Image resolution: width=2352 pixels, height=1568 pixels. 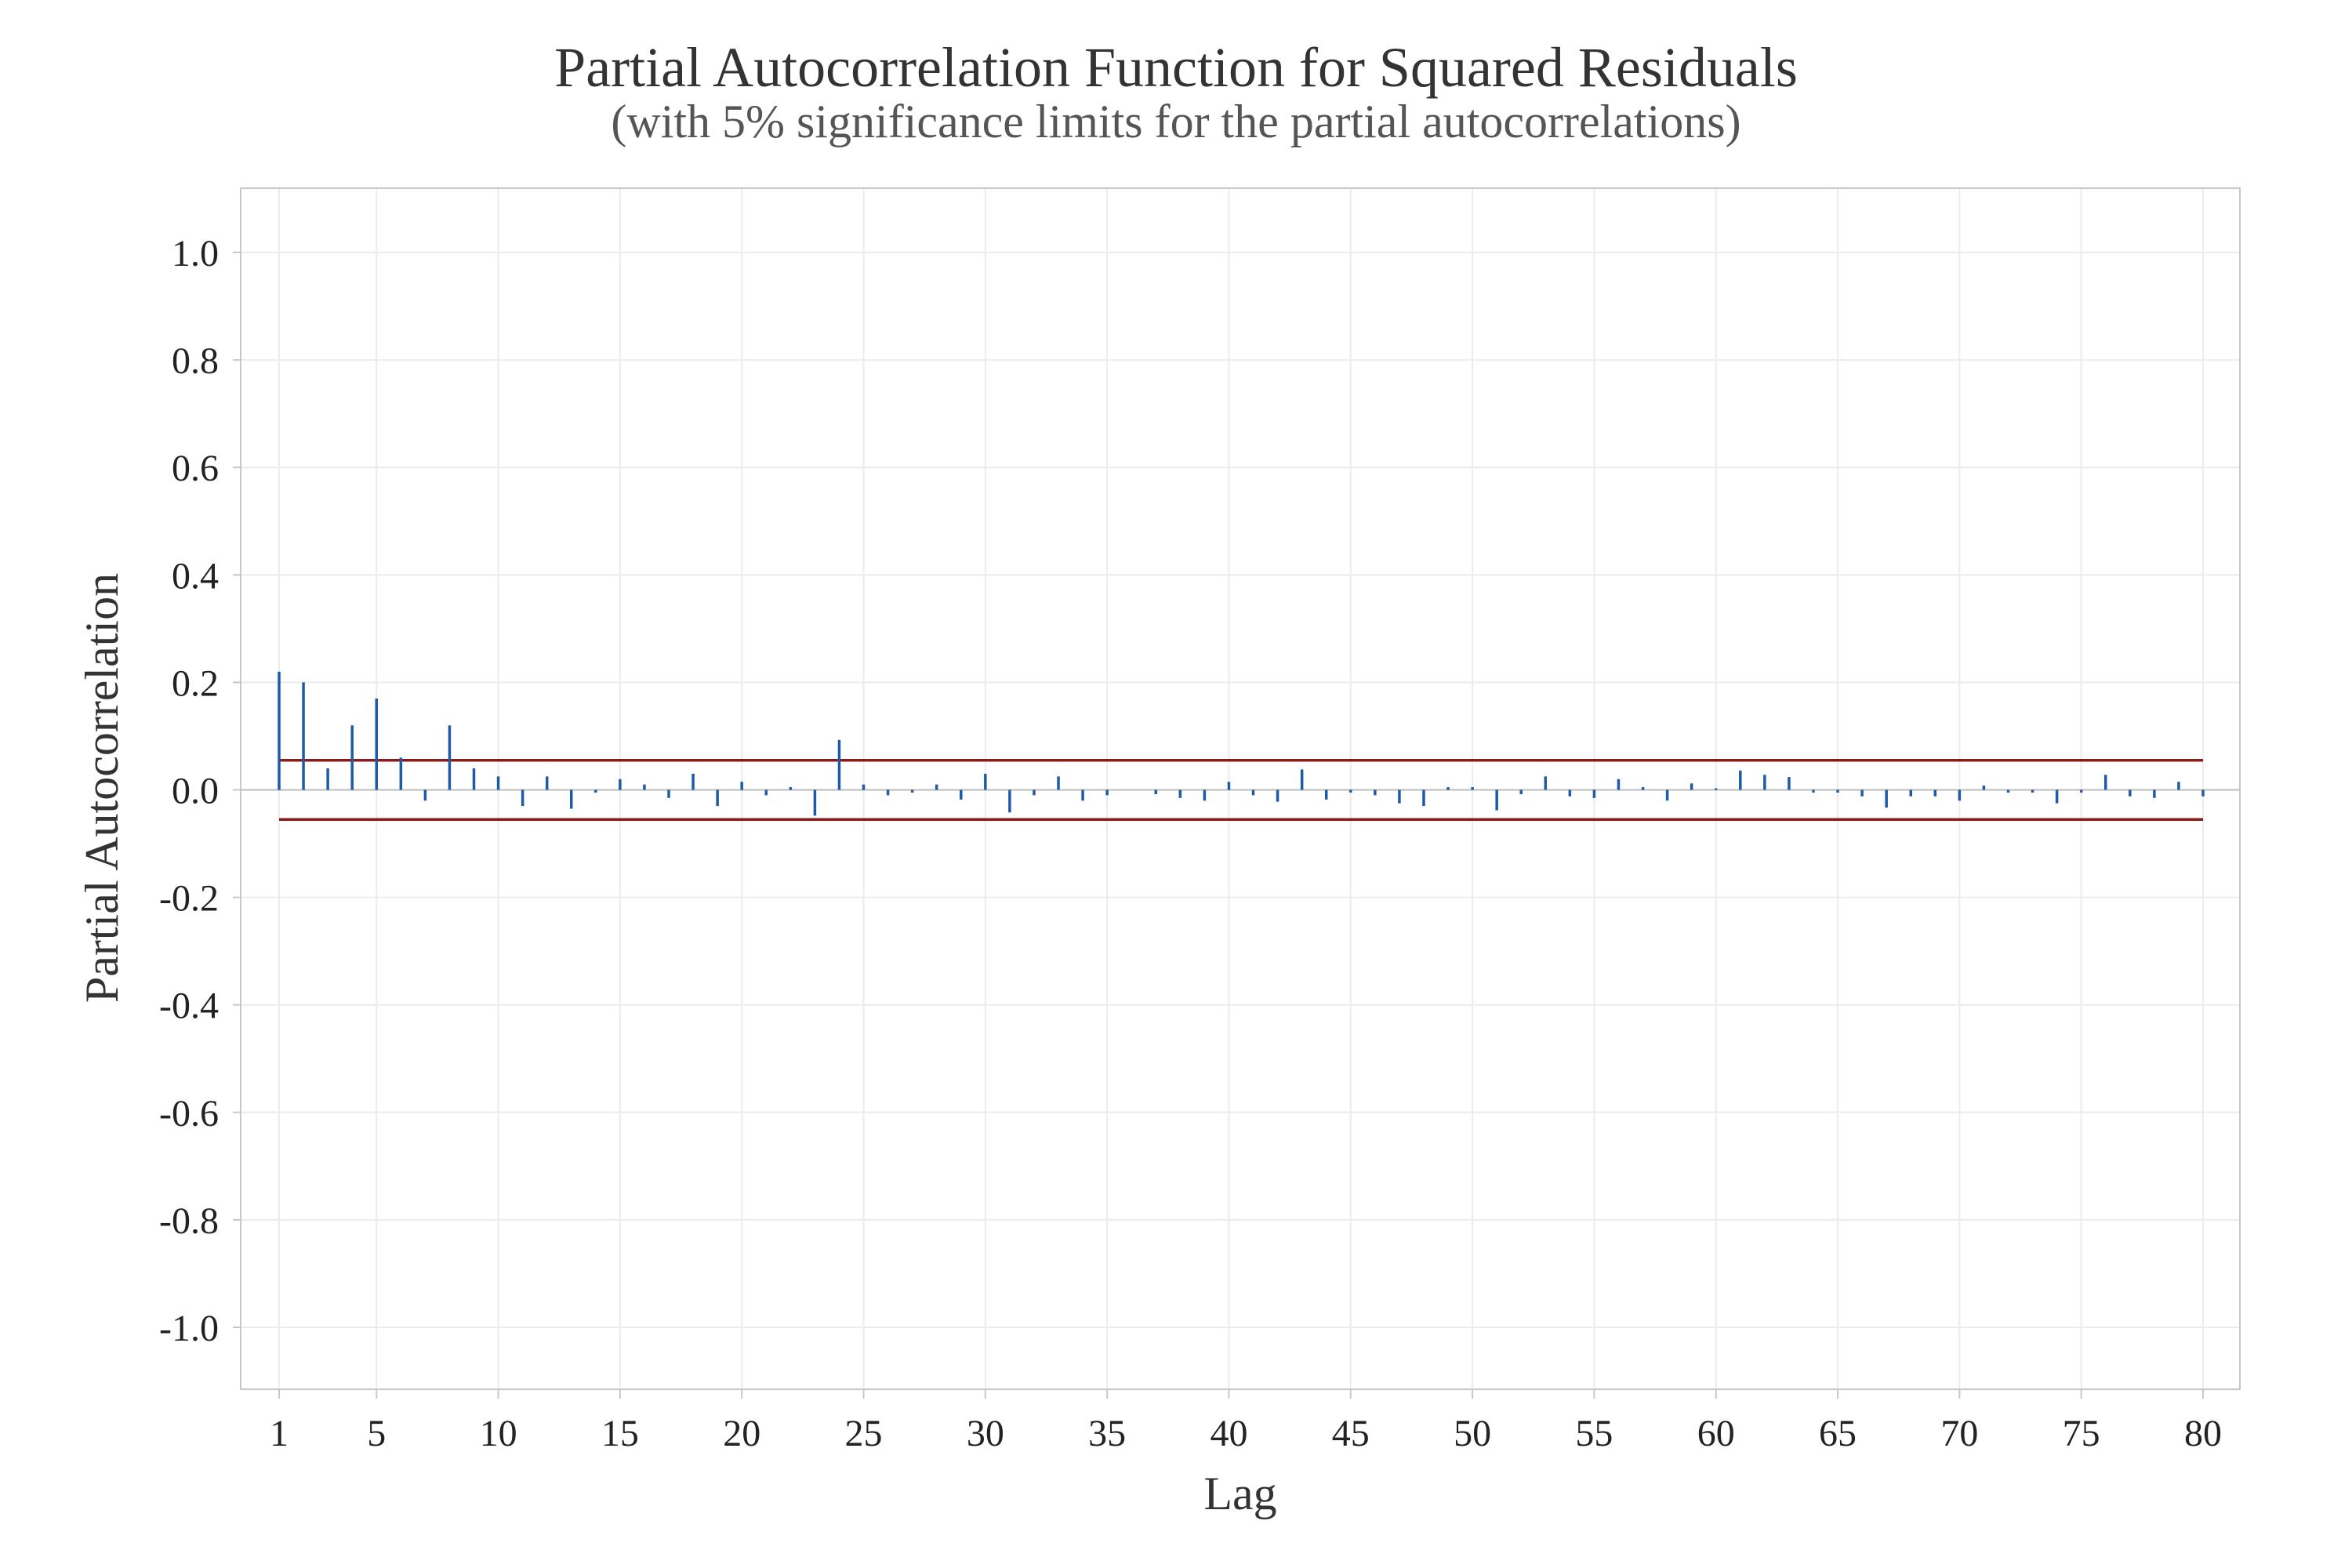 What do you see at coordinates (1838, 1433) in the screenshot?
I see `x-tick-label: 65` at bounding box center [1838, 1433].